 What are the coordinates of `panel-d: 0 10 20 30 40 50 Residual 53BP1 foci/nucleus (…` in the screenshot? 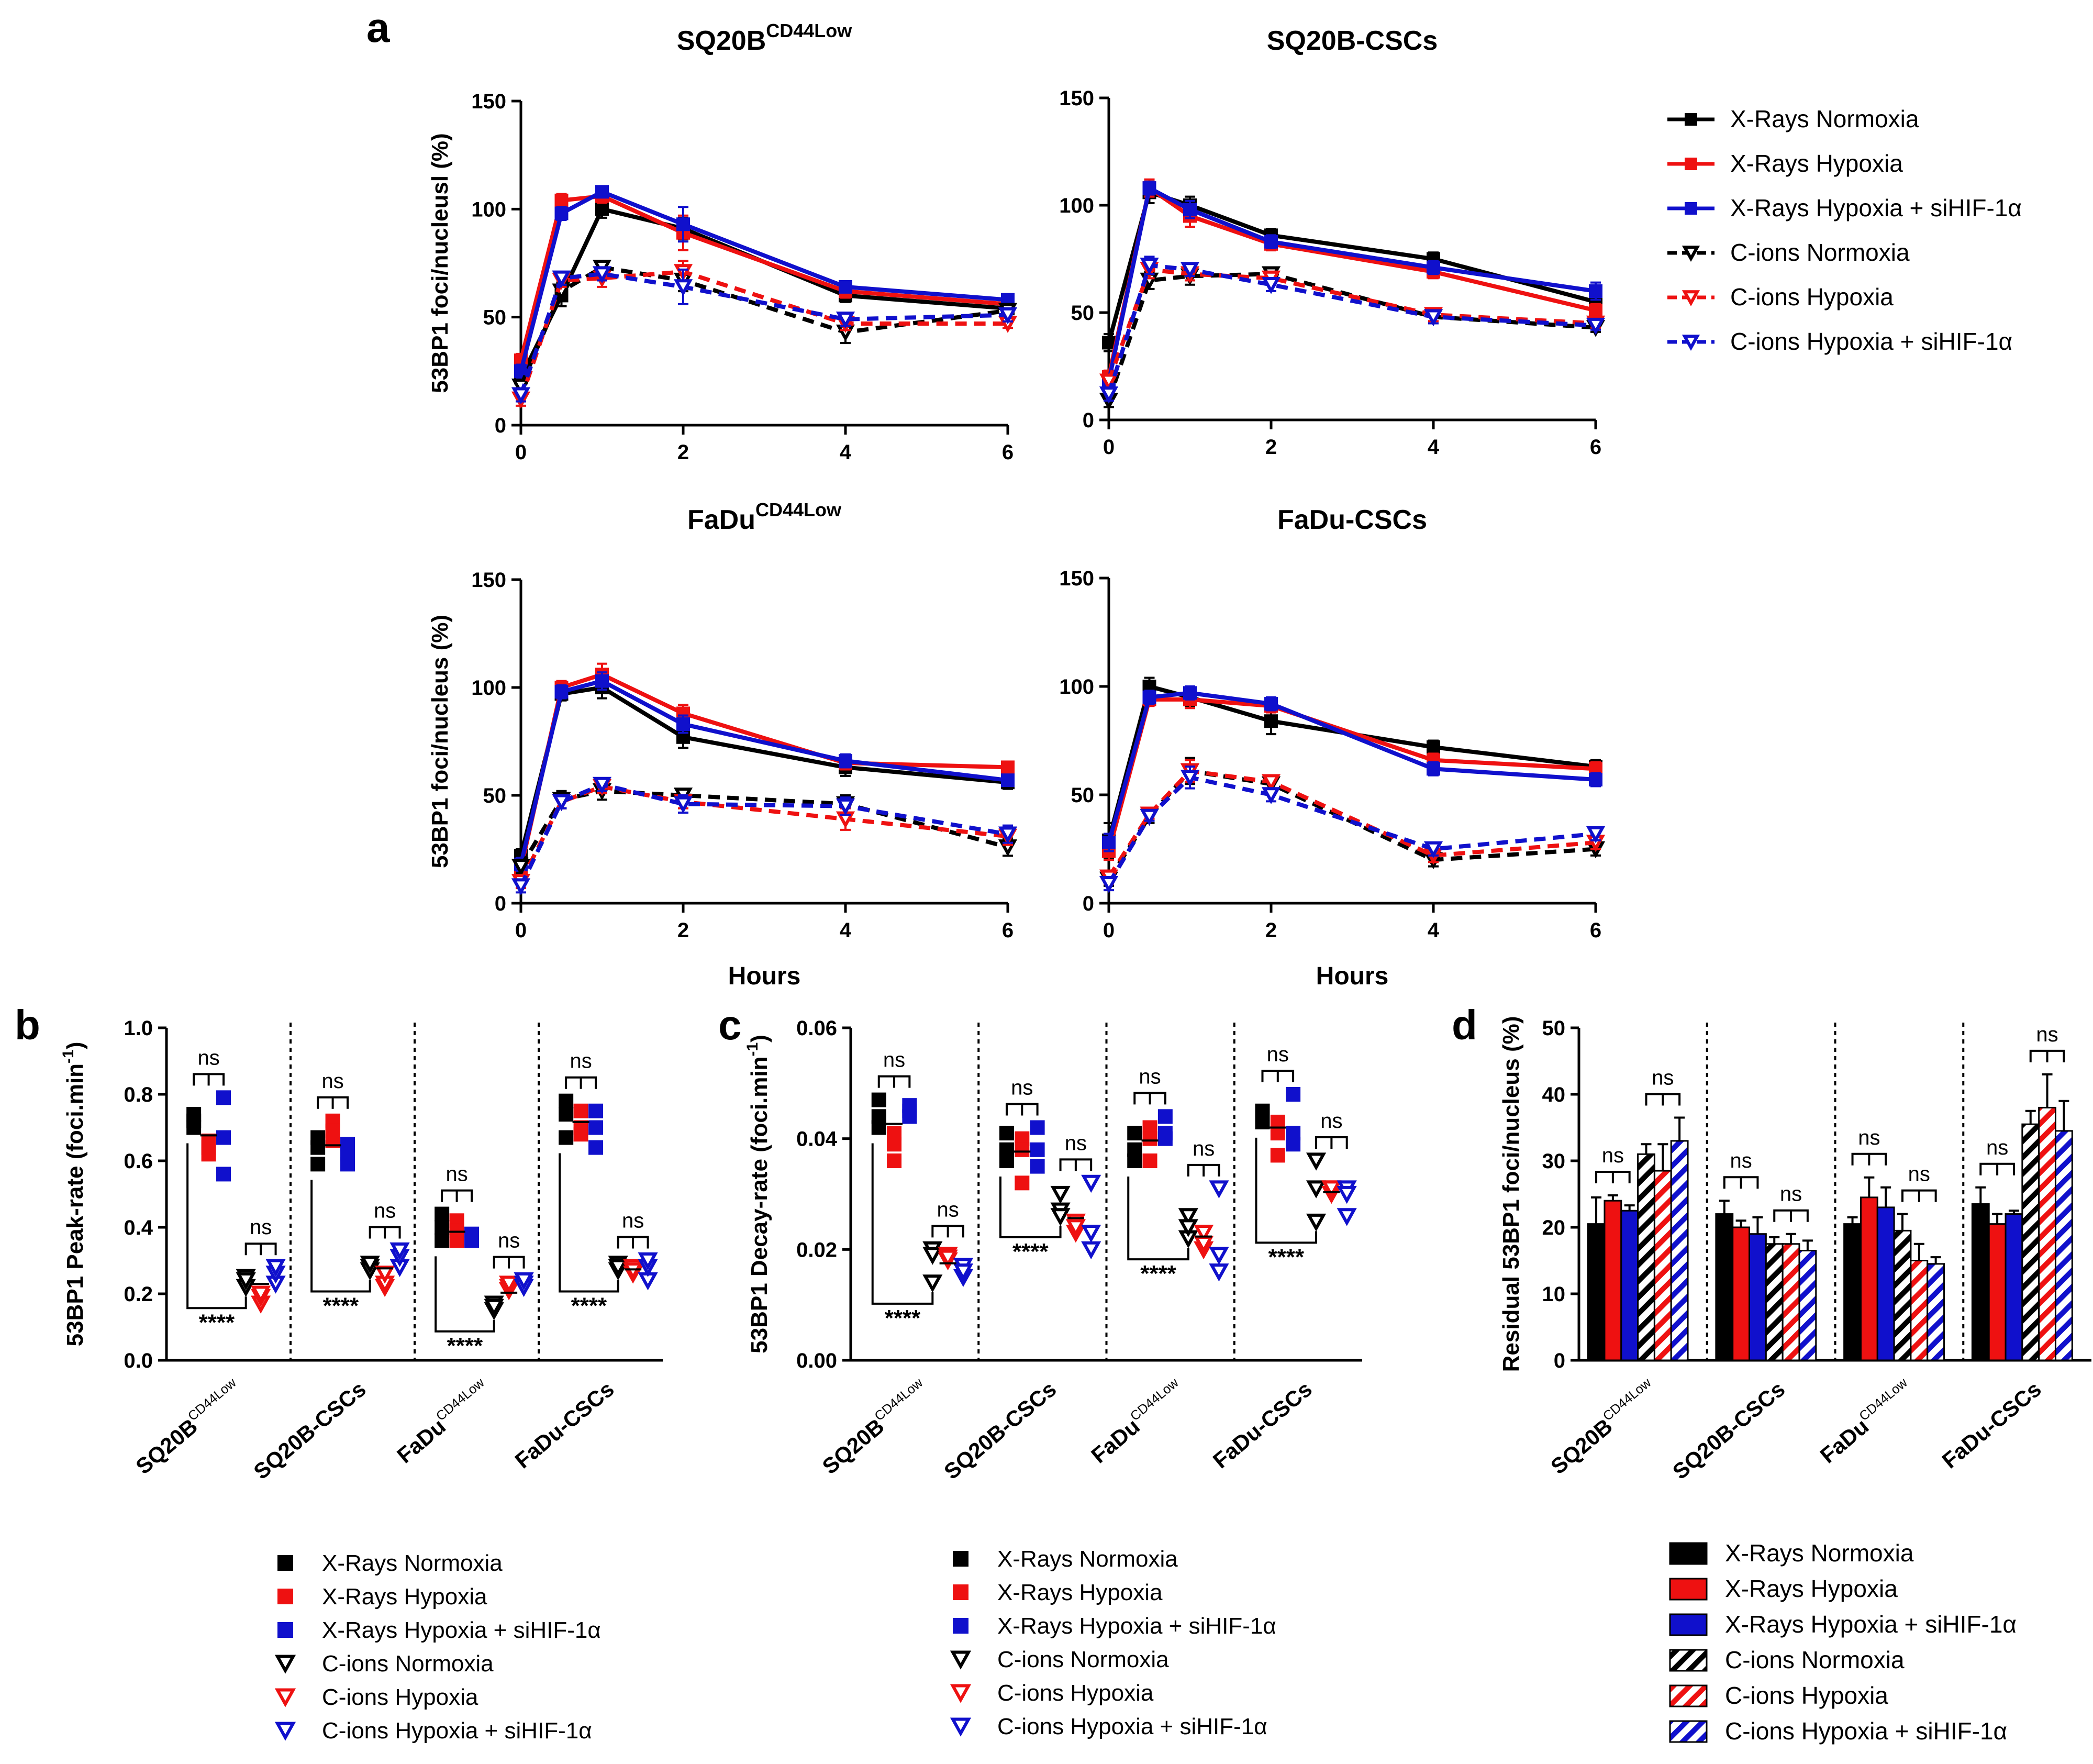 It's located at (1794, 1250).